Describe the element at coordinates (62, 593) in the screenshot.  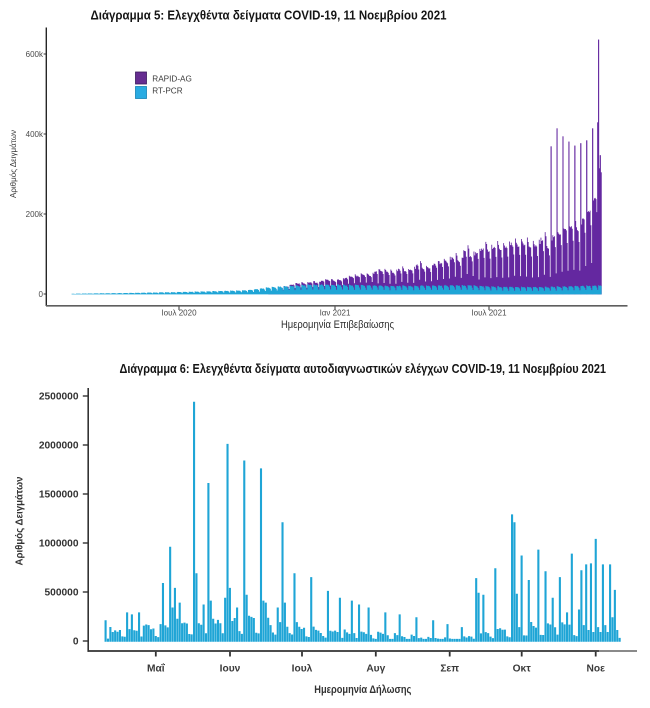
I see `svg-text: 500000` at that location.